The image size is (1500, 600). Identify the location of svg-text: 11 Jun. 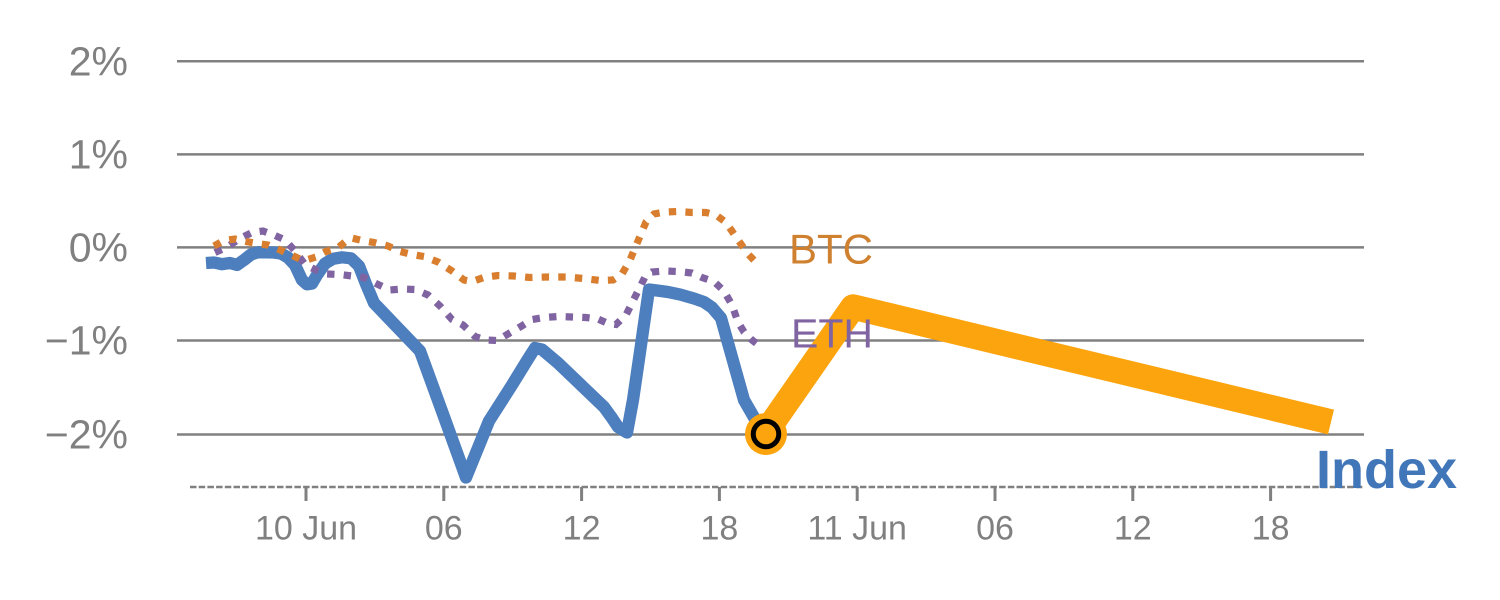
(857, 529).